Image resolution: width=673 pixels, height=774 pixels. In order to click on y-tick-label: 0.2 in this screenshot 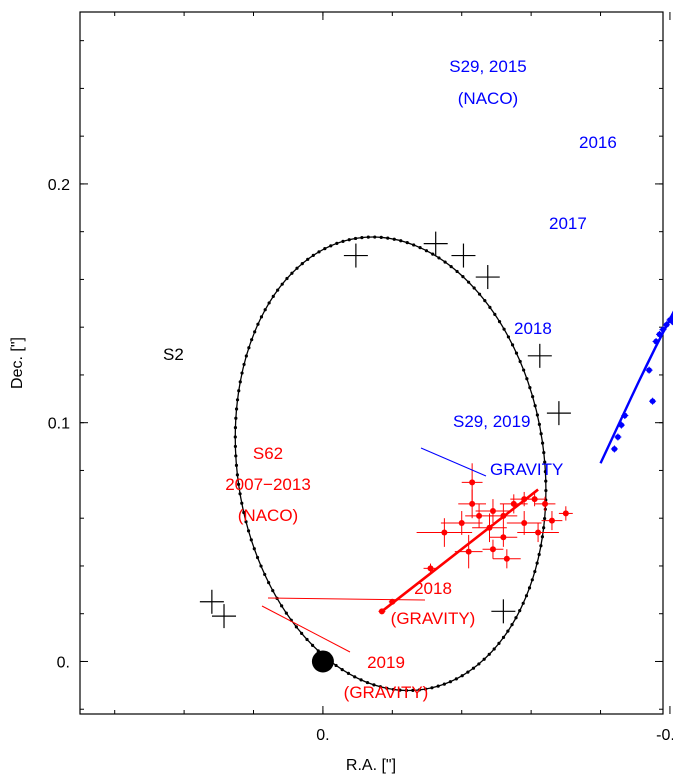, I will do `click(59, 185)`.